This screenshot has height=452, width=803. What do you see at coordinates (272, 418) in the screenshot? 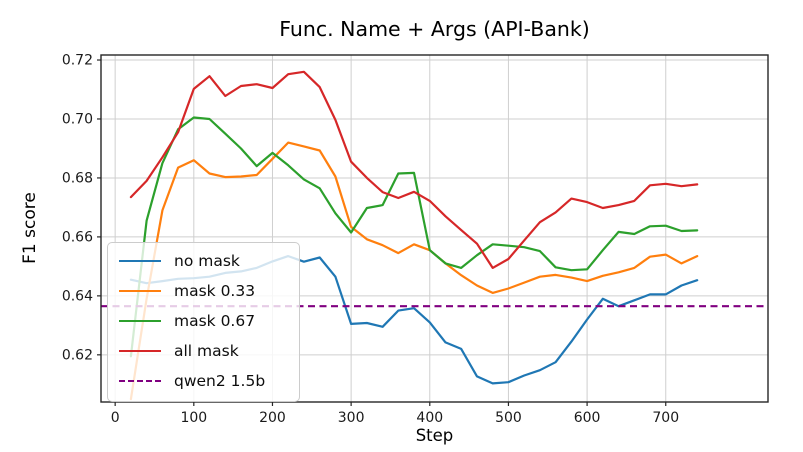
I see `x-tick-label: 200` at bounding box center [272, 418].